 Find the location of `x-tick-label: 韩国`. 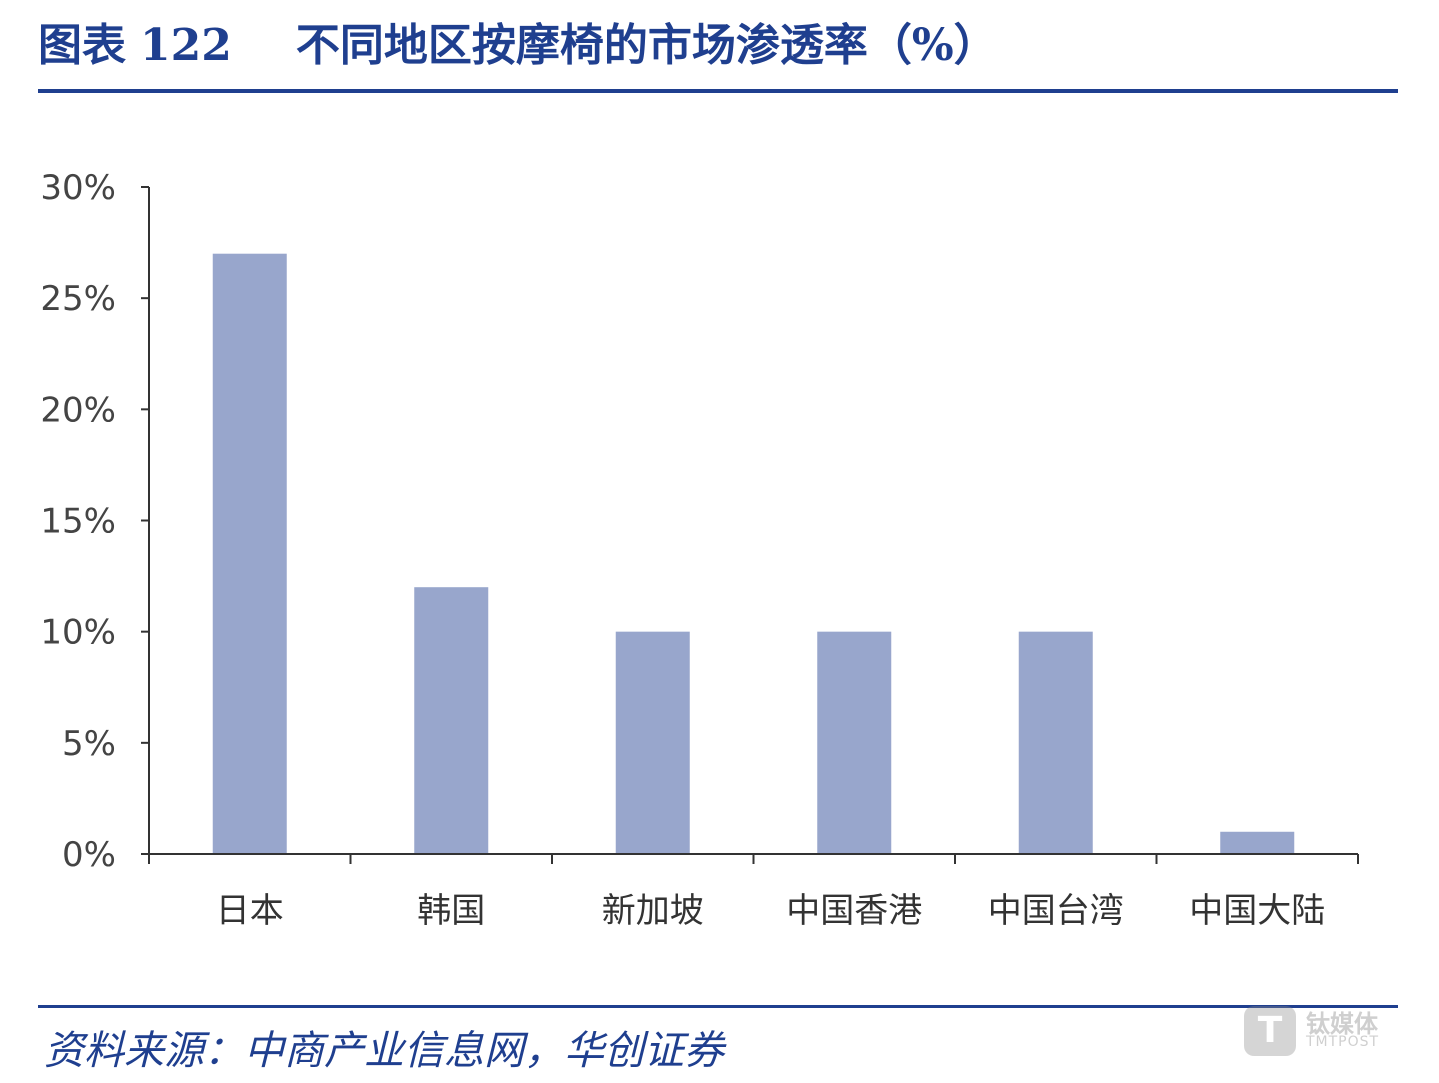

x-tick-label: 韩国 is located at coordinates (451, 911).